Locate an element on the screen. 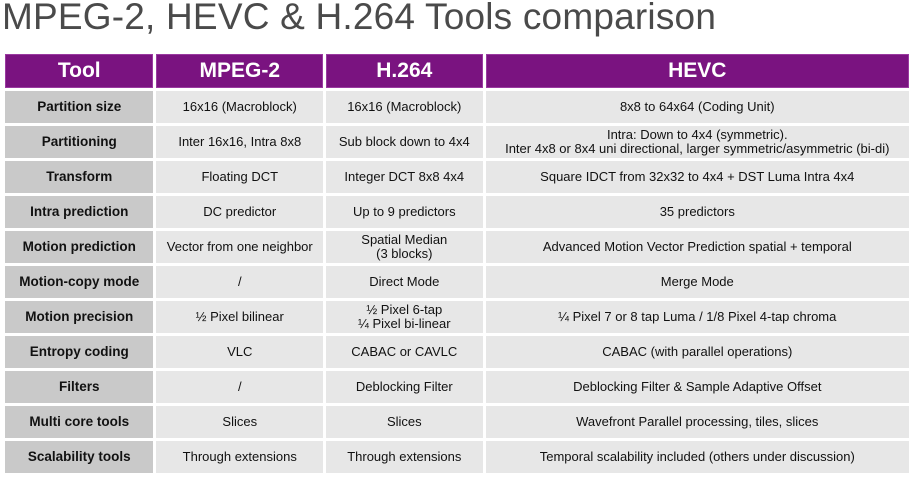  mpeg2-cell: DC predictor is located at coordinates (240, 212).